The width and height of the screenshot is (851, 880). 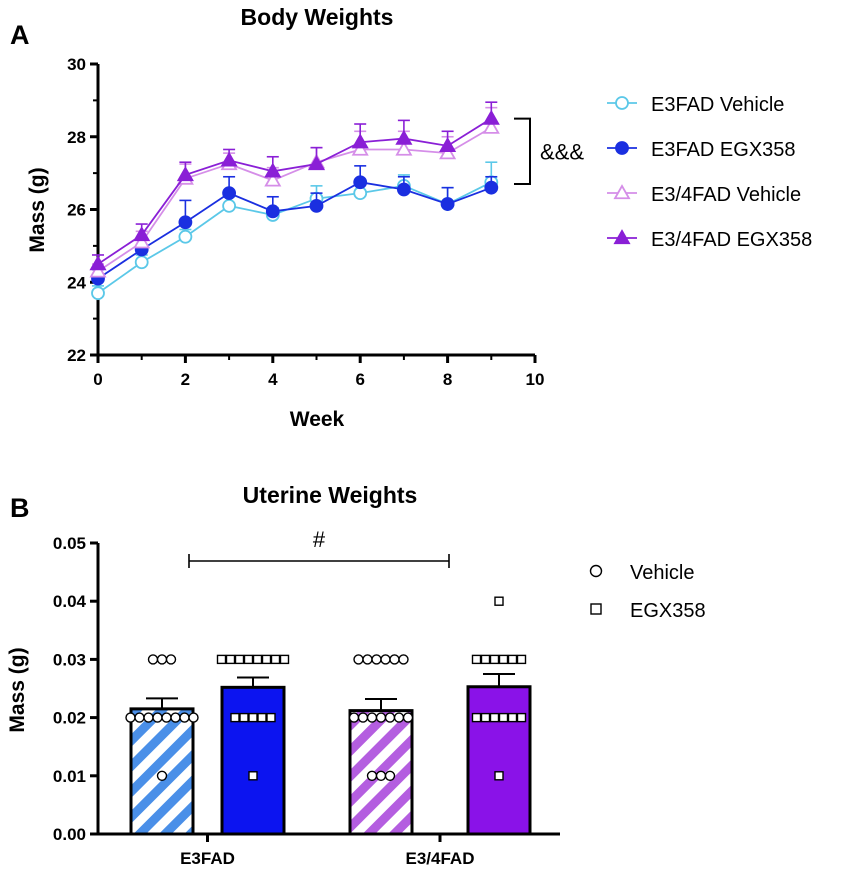 What do you see at coordinates (717, 105) in the screenshot?
I see `legend-label: E3FAD Vehicle` at bounding box center [717, 105].